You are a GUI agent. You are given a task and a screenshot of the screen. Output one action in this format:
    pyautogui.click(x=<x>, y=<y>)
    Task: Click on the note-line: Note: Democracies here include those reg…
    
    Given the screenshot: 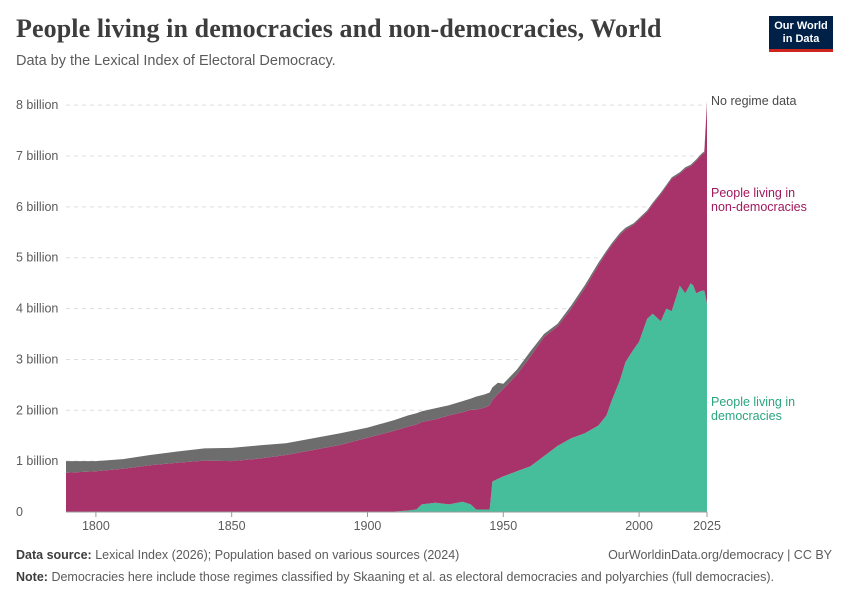 What is the action you would take?
    pyautogui.click(x=395, y=577)
    